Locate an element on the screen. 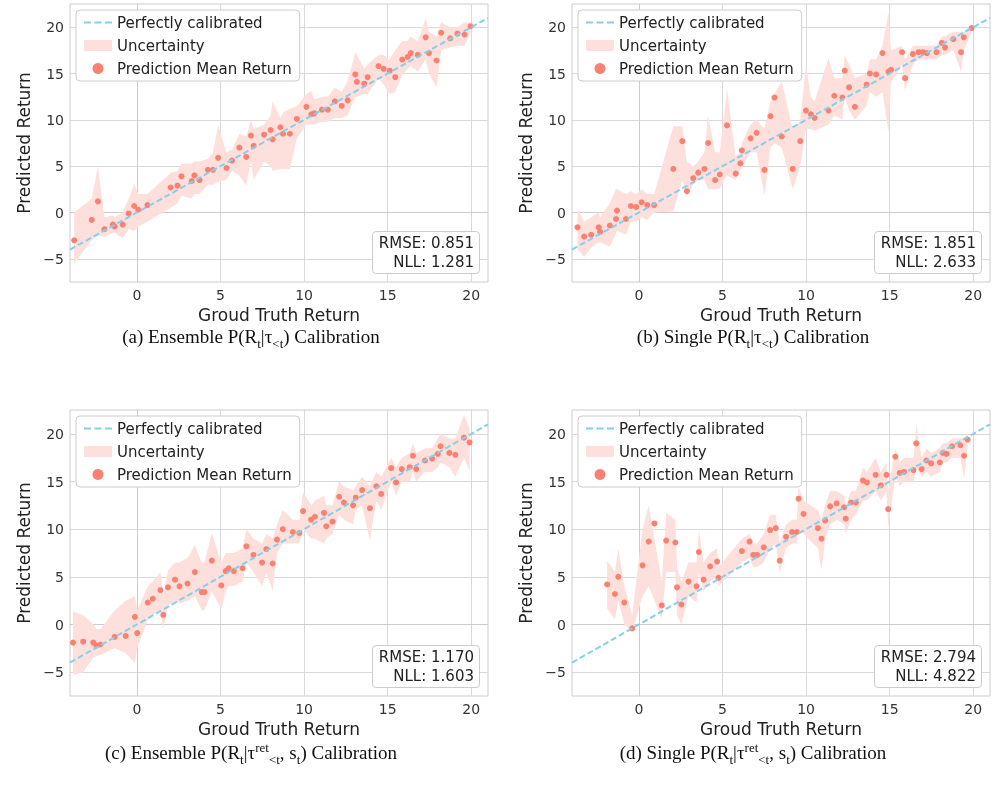 The width and height of the screenshot is (1005, 792). text: (b) Single P(R$_{t}$|τ$_{<t}$) Calibration is located at coordinates (753, 339).